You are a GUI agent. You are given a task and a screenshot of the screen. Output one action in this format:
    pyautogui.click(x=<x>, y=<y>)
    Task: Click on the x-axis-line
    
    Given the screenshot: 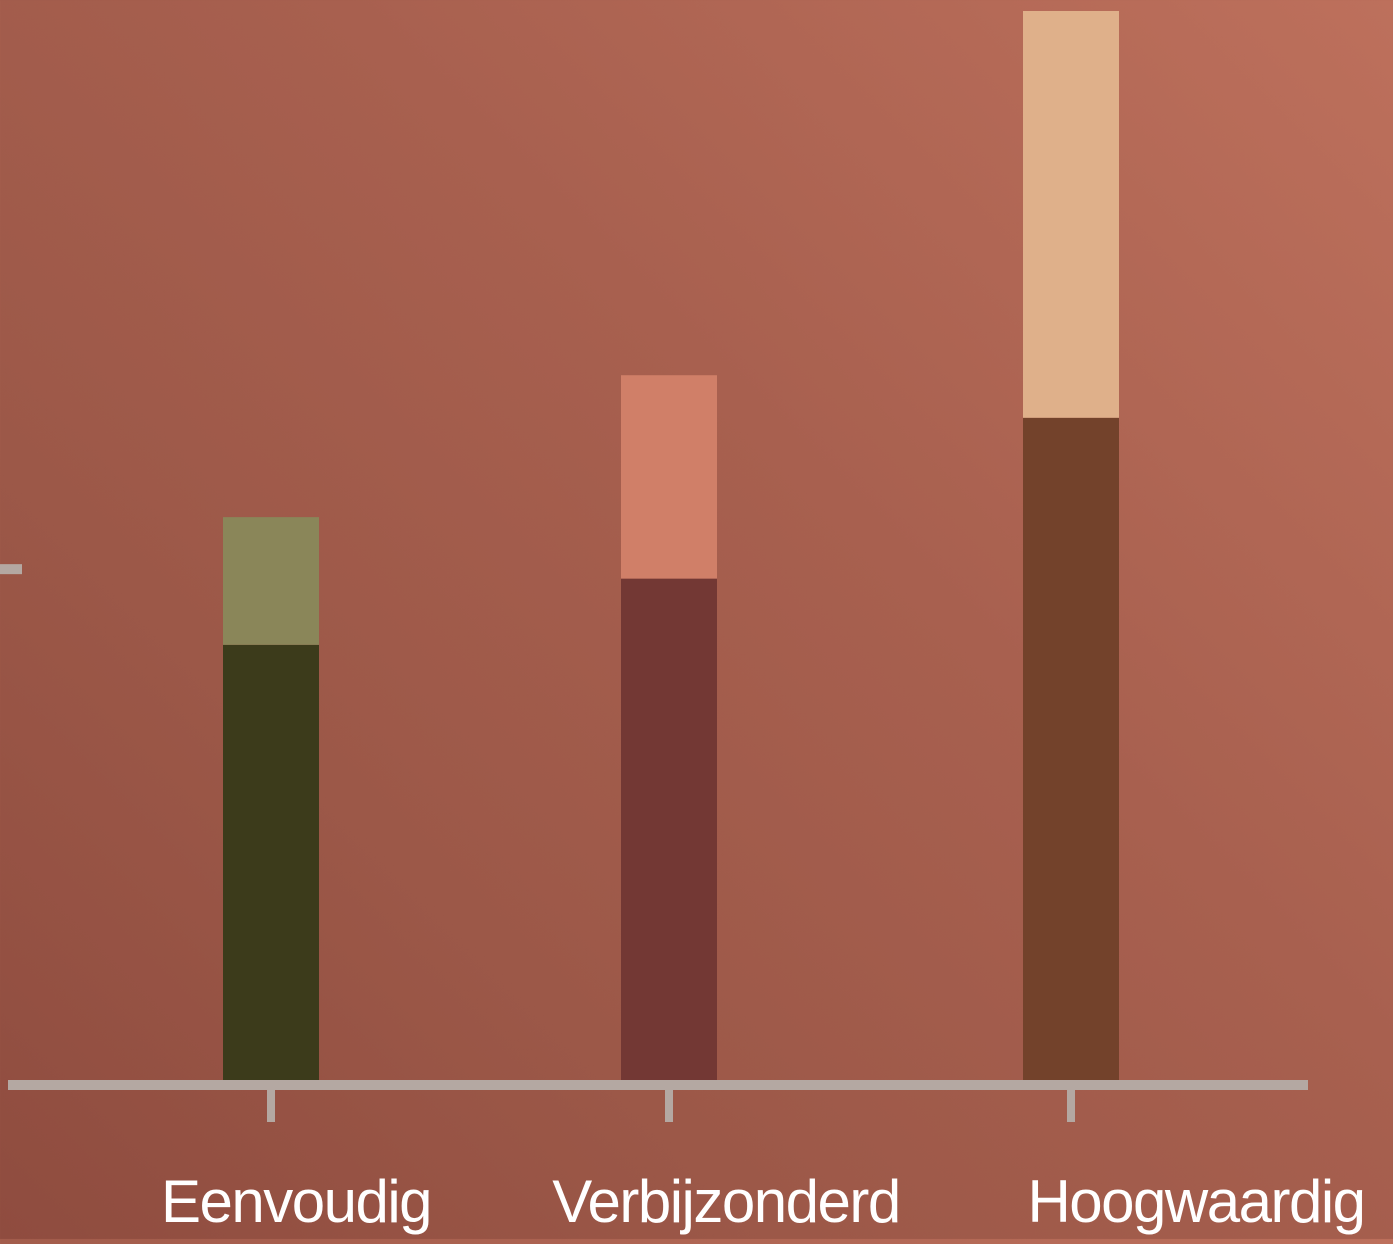 What is the action you would take?
    pyautogui.click(x=658, y=1085)
    